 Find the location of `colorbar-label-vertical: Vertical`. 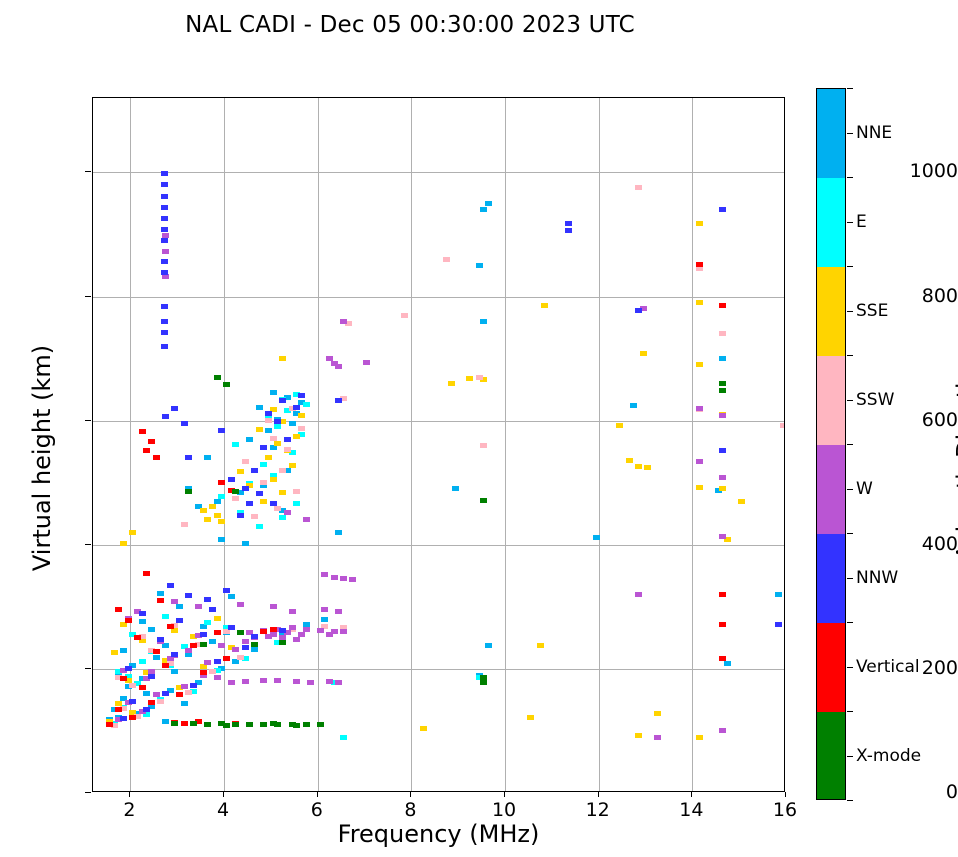

colorbar-label-vertical: Vertical is located at coordinates (888, 666).